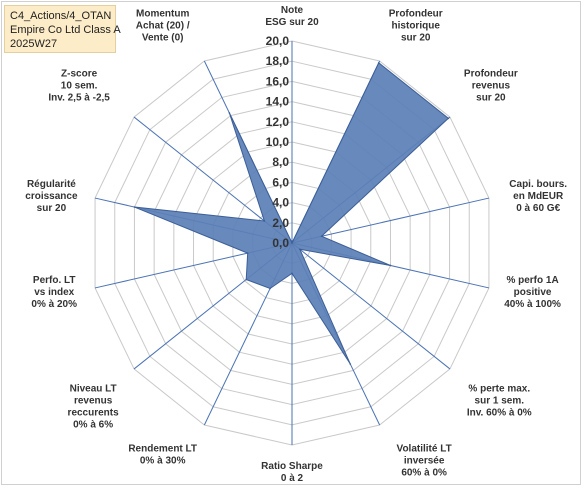  I want to click on axis-label: Volatilité LT inversée 60% à 0%, so click(424, 461).